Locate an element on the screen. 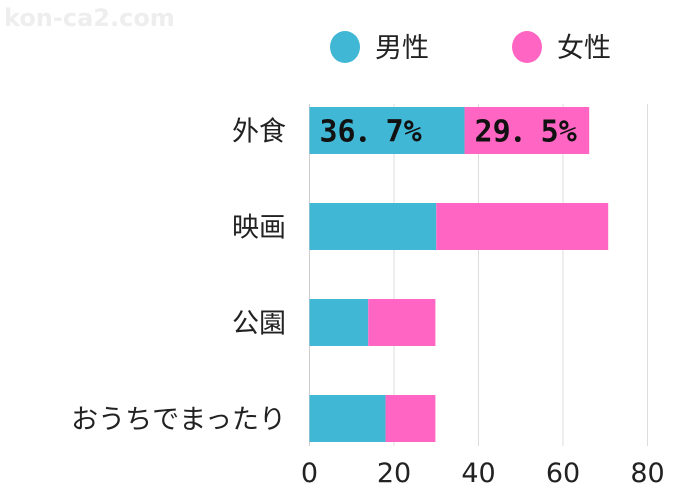 The image size is (700, 500). category-label: 外食 is located at coordinates (259, 132).